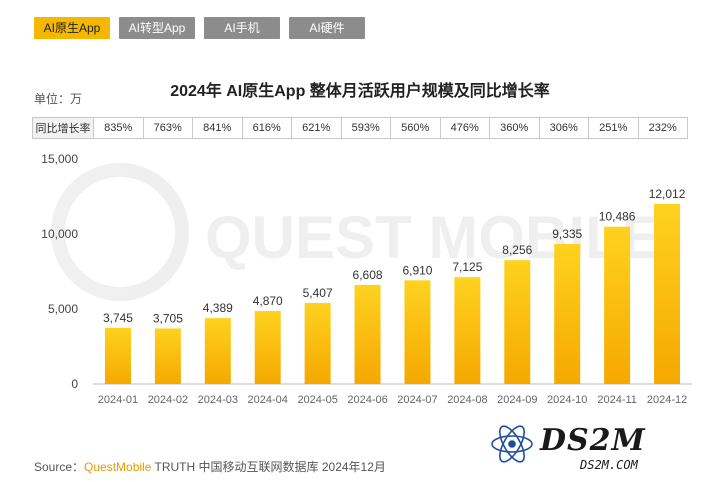 This screenshot has width=720, height=482. Describe the element at coordinates (316, 128) in the screenshot. I see `growth-rate-cell: 621%` at that location.